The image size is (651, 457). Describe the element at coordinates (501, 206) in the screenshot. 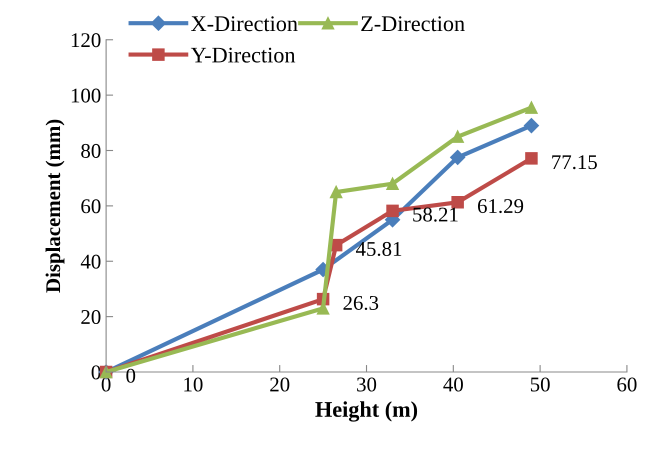

I see `data-label: 61.29` at that location.